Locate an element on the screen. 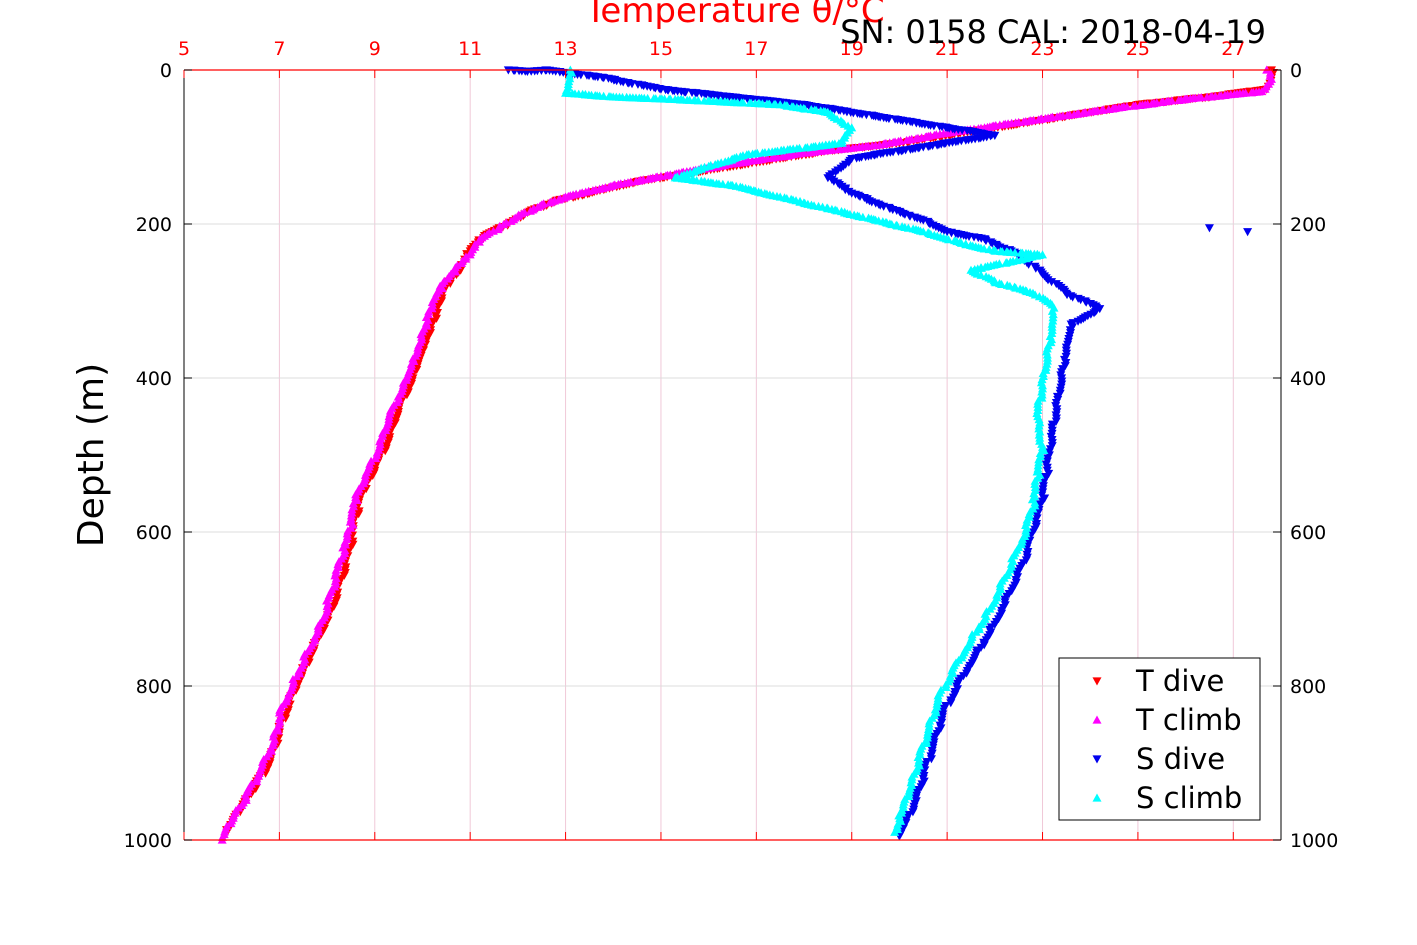 The height and width of the screenshot is (945, 1417). legend-label: T climb is located at coordinates (1188, 720).